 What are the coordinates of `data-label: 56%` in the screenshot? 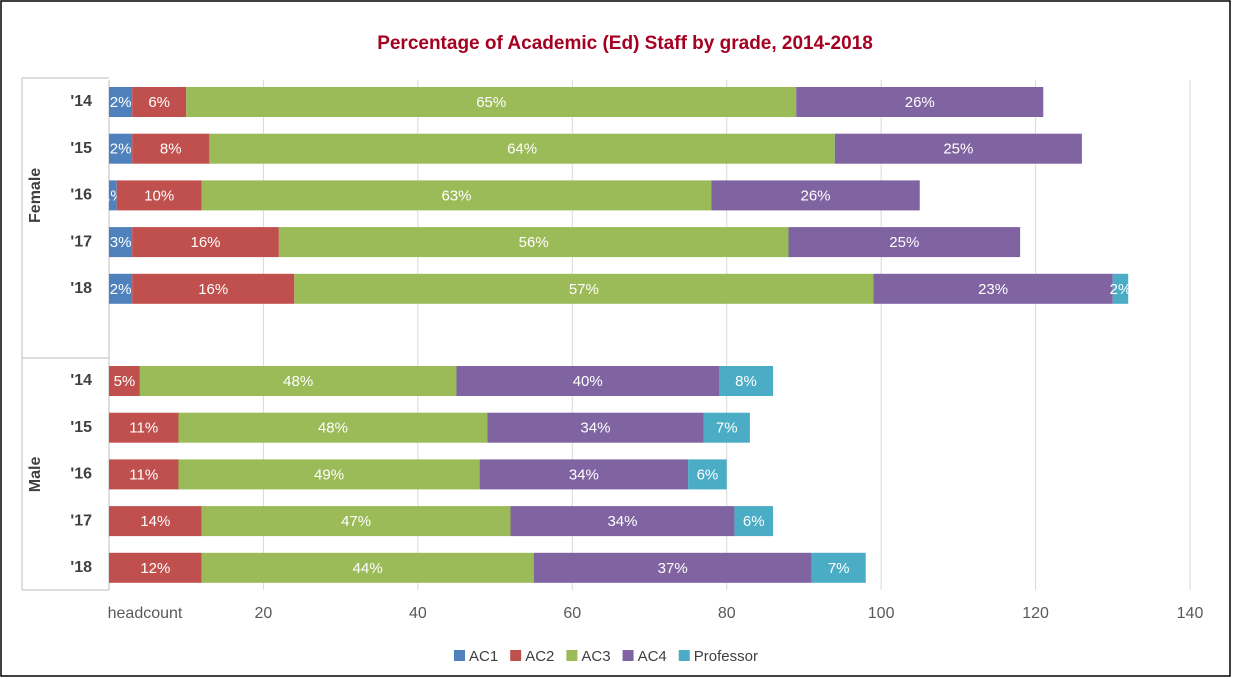 It's located at (534, 242).